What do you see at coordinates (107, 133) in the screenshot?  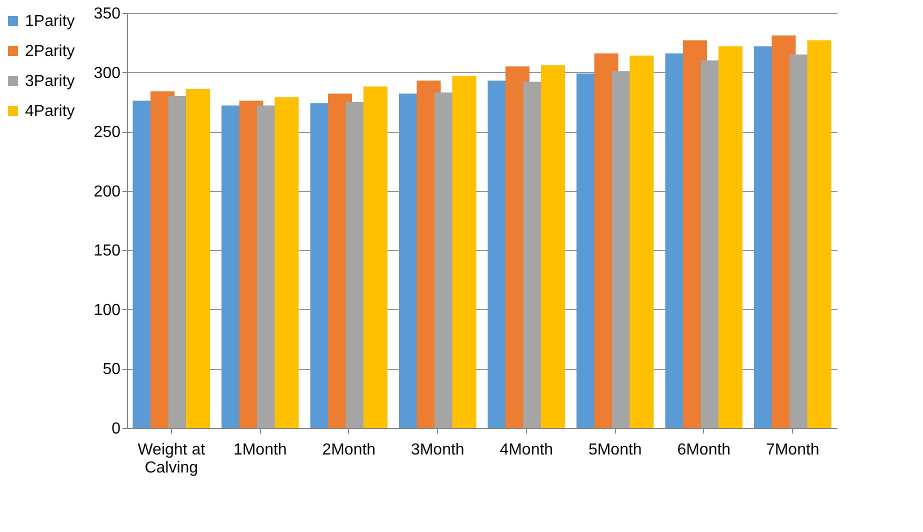 I see `y-tick-label: 250` at bounding box center [107, 133].